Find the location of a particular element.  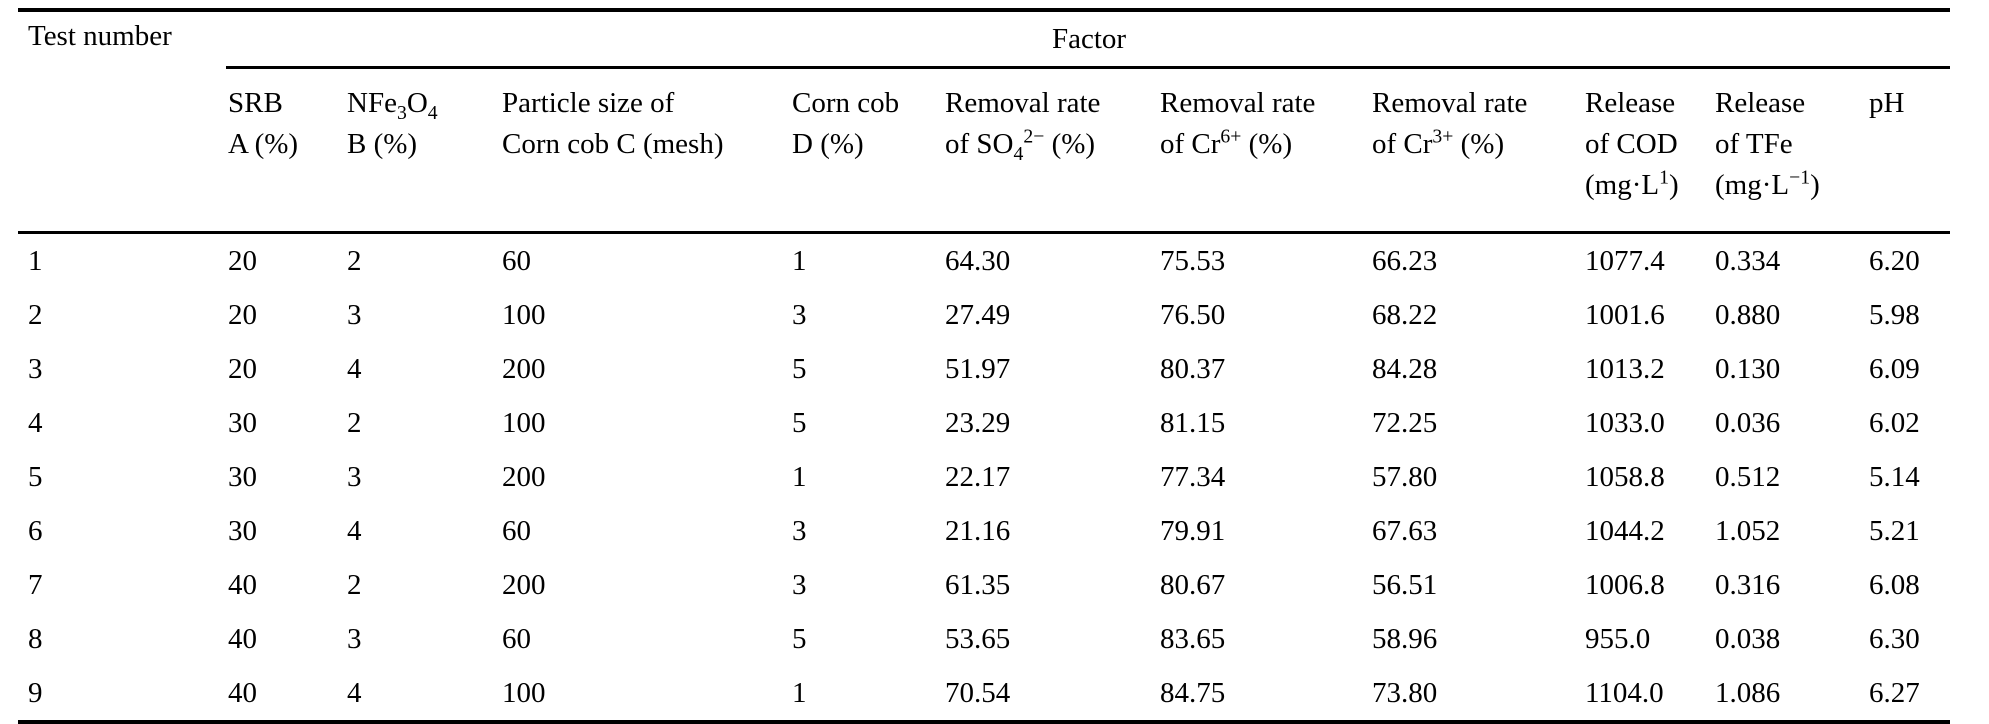

header-line: SRB is located at coordinates (286, 103).